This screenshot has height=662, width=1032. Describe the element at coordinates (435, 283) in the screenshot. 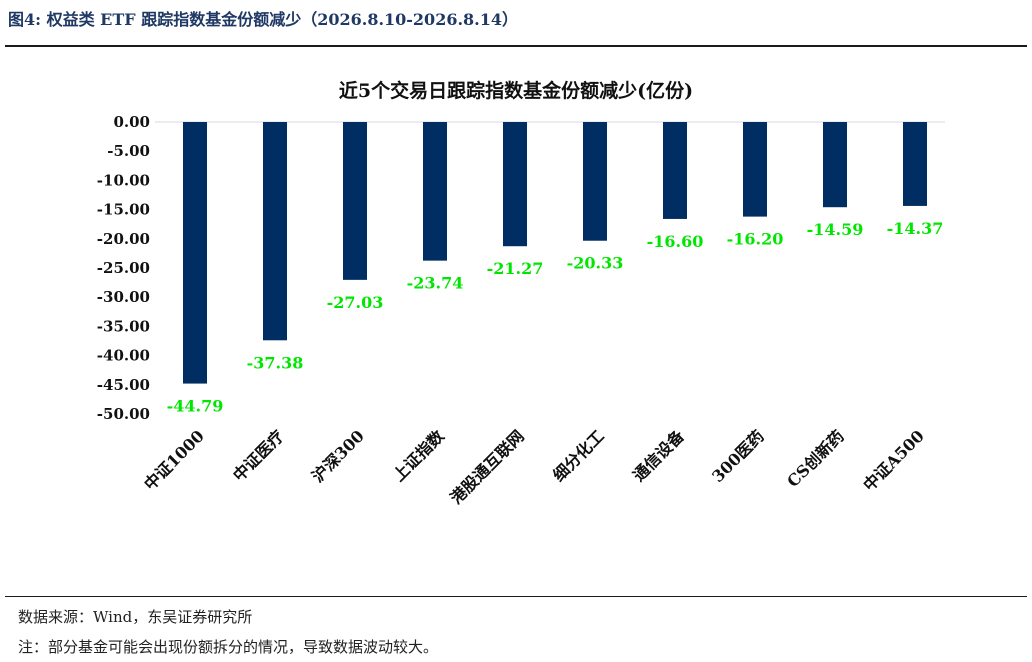

I see `data-label: -23.74` at that location.